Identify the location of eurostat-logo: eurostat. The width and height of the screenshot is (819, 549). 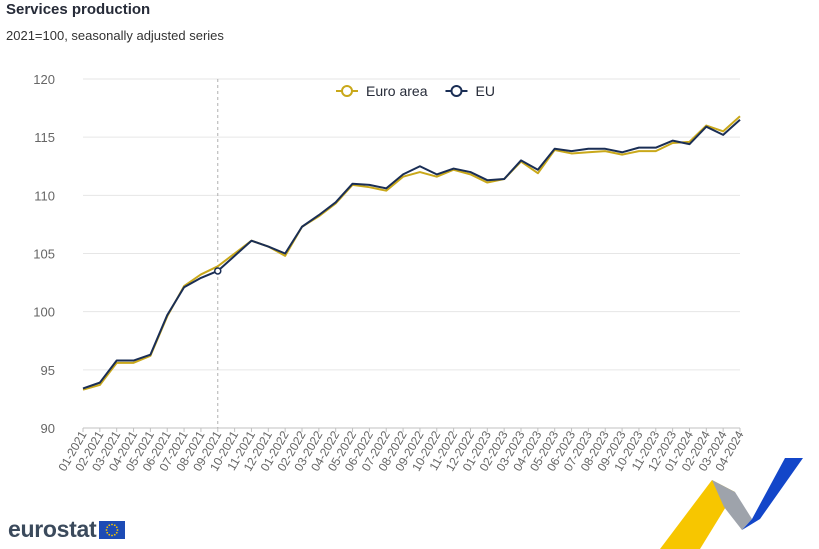
(67, 529).